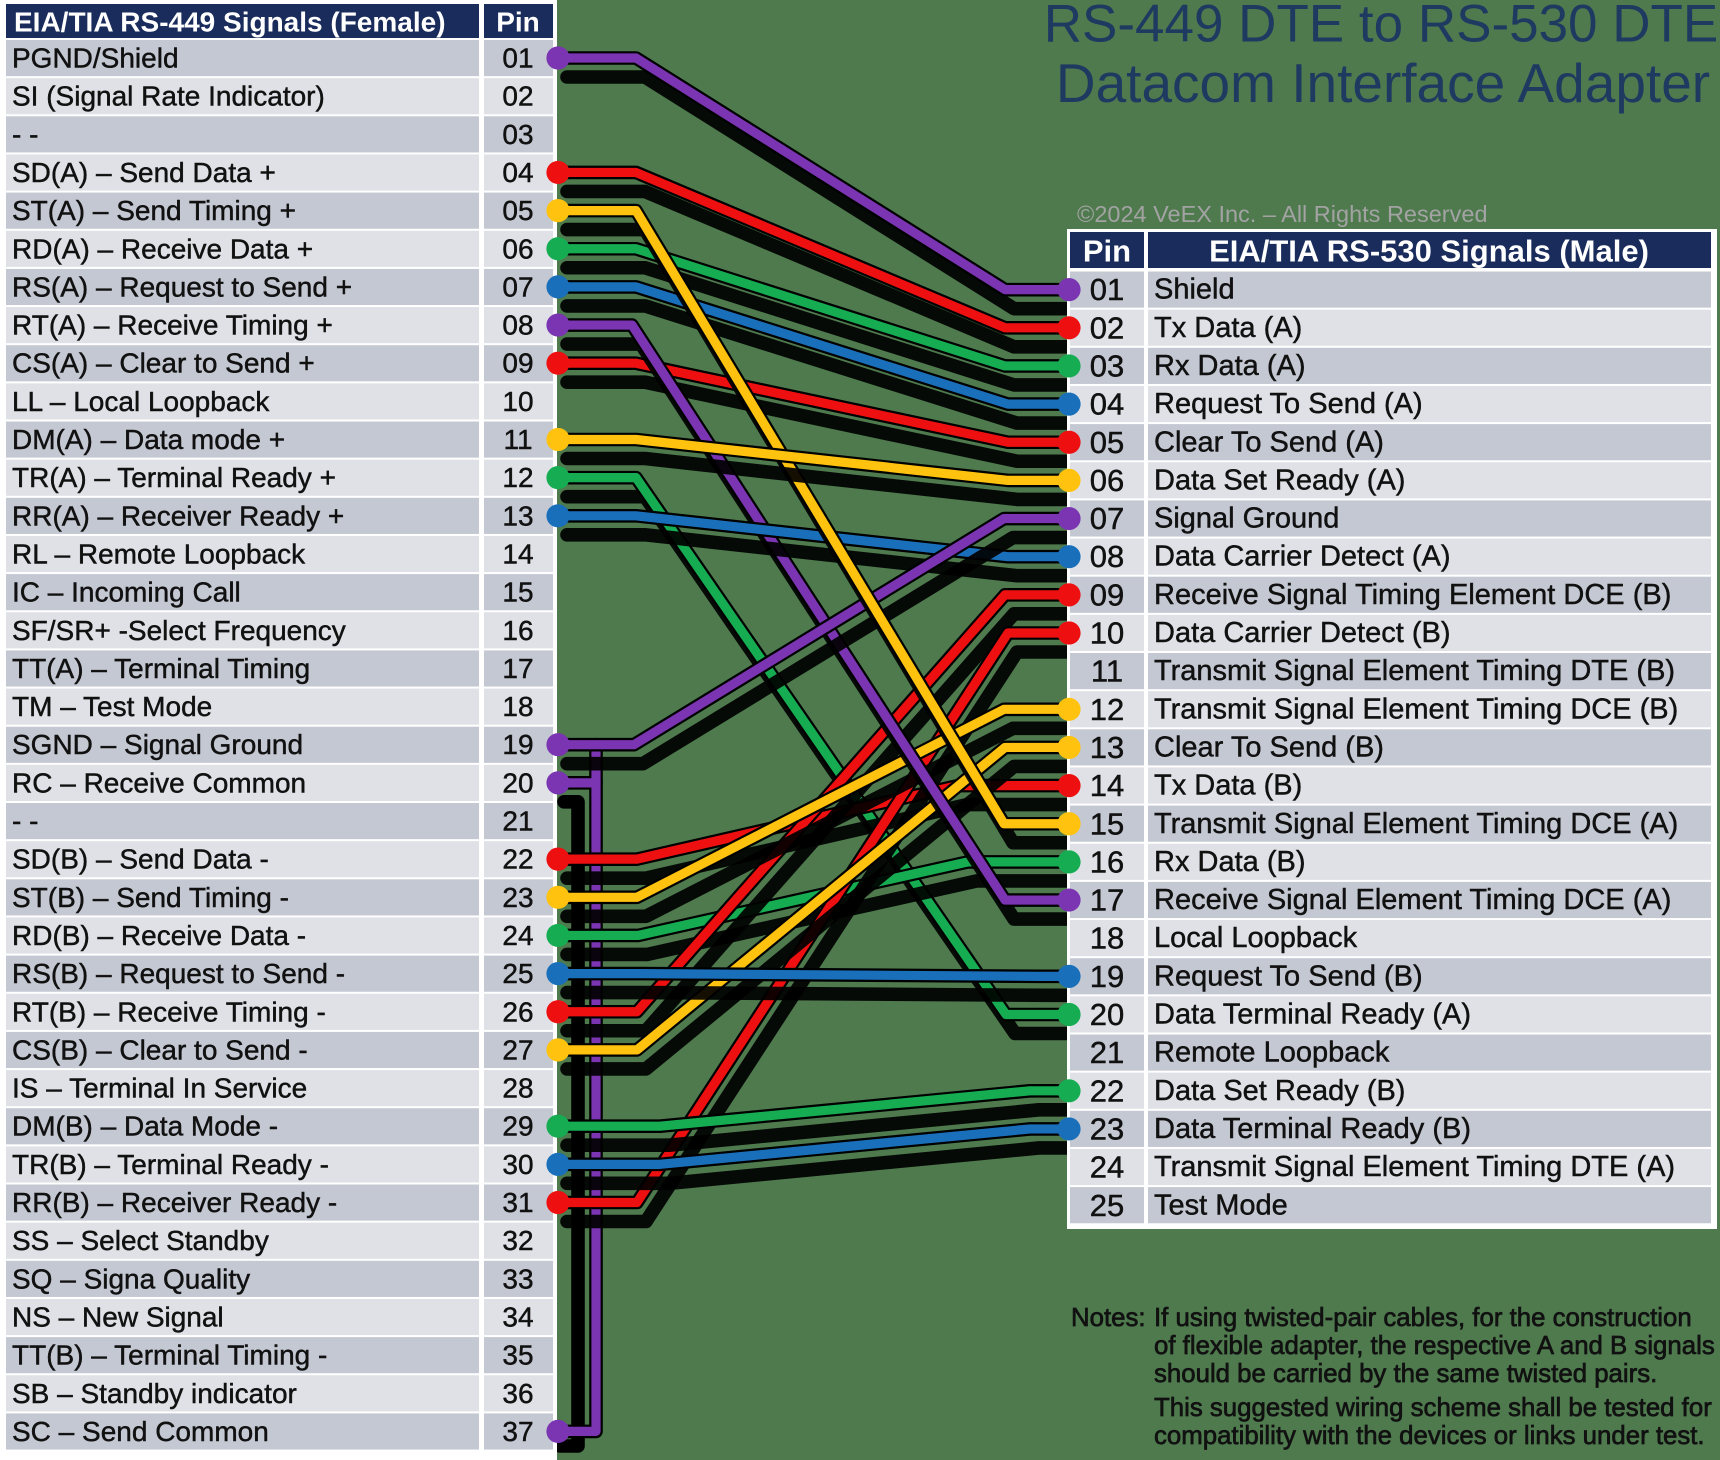 The height and width of the screenshot is (1460, 1720). I want to click on svg-text: SC – Send Common, so click(140, 1431).